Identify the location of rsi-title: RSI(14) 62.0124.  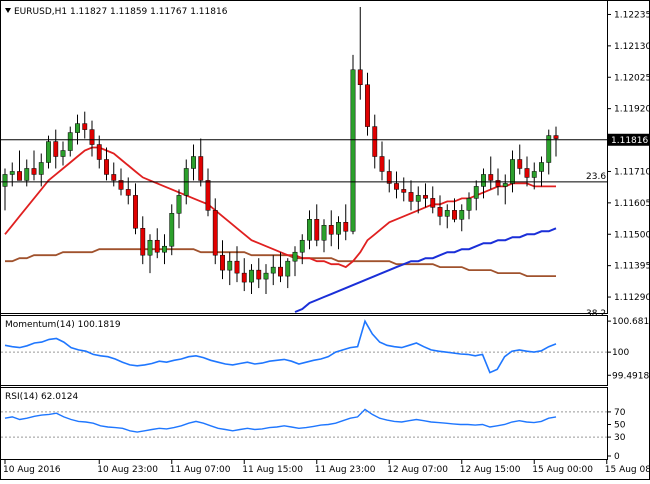
(41, 397).